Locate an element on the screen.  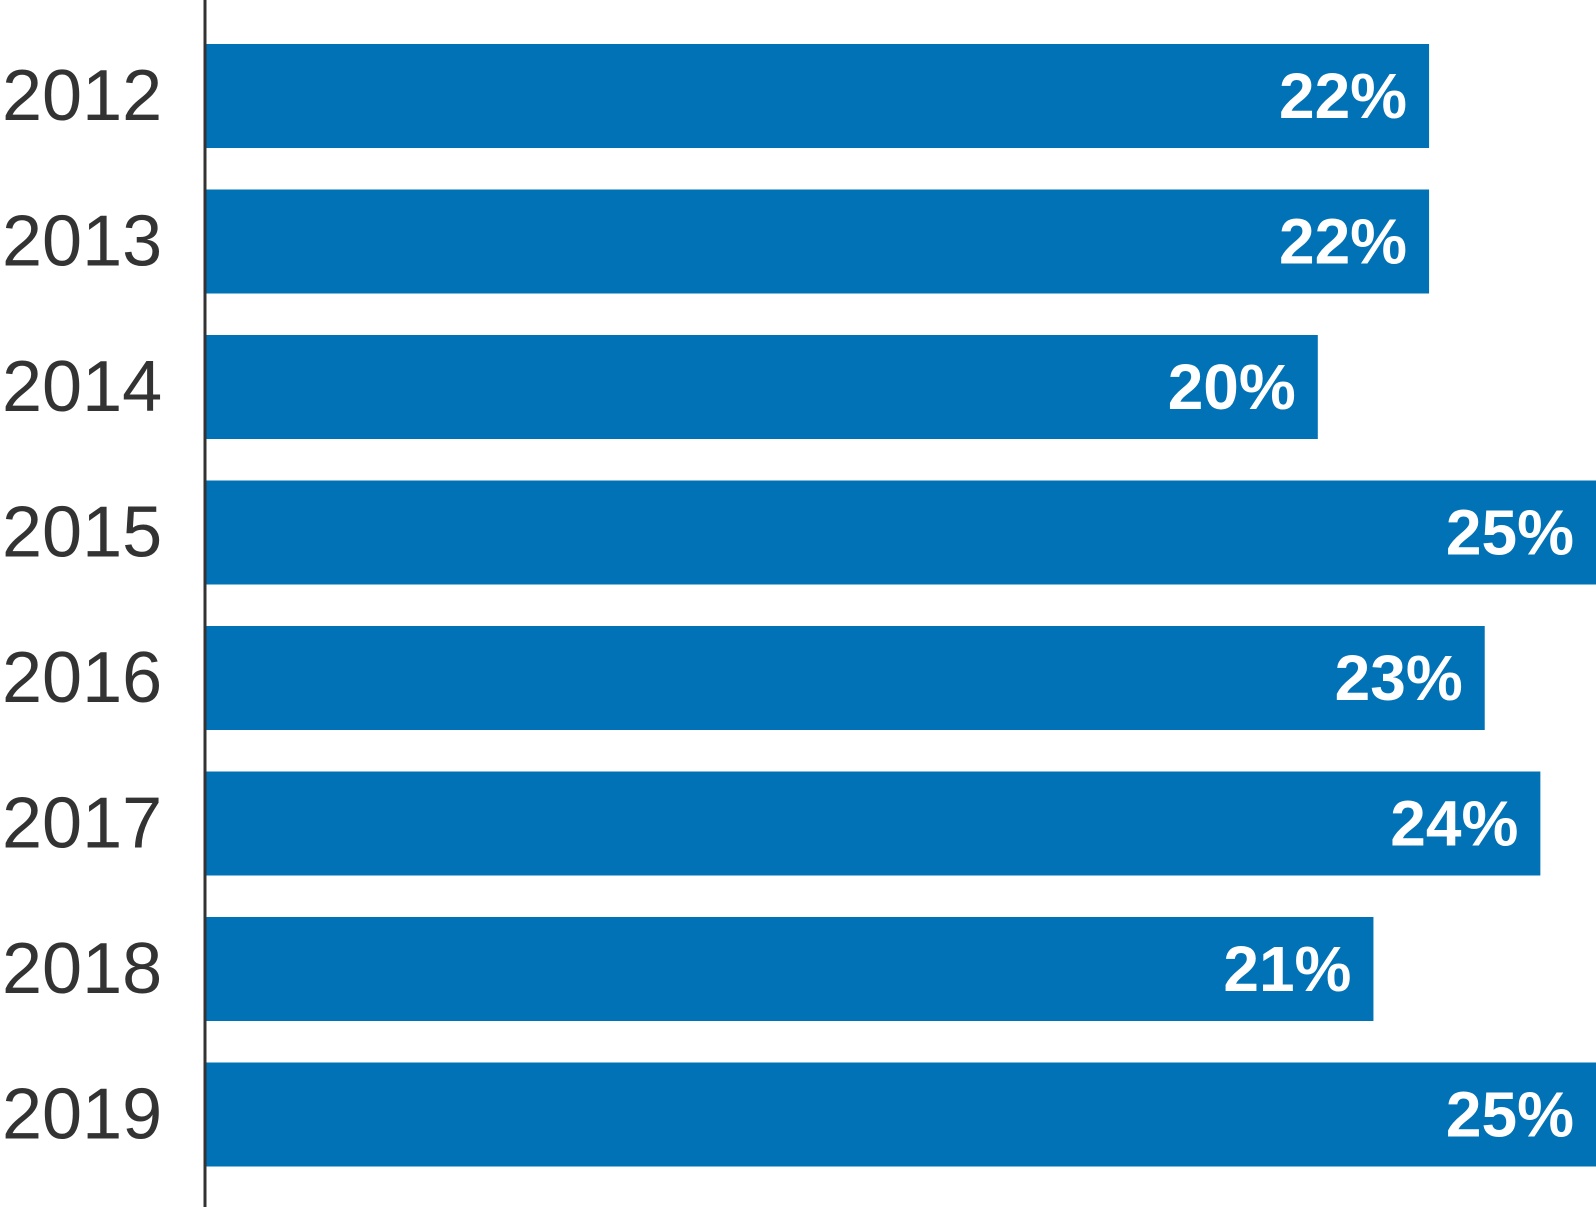
value-label-2019: 25% is located at coordinates (1510, 1115).